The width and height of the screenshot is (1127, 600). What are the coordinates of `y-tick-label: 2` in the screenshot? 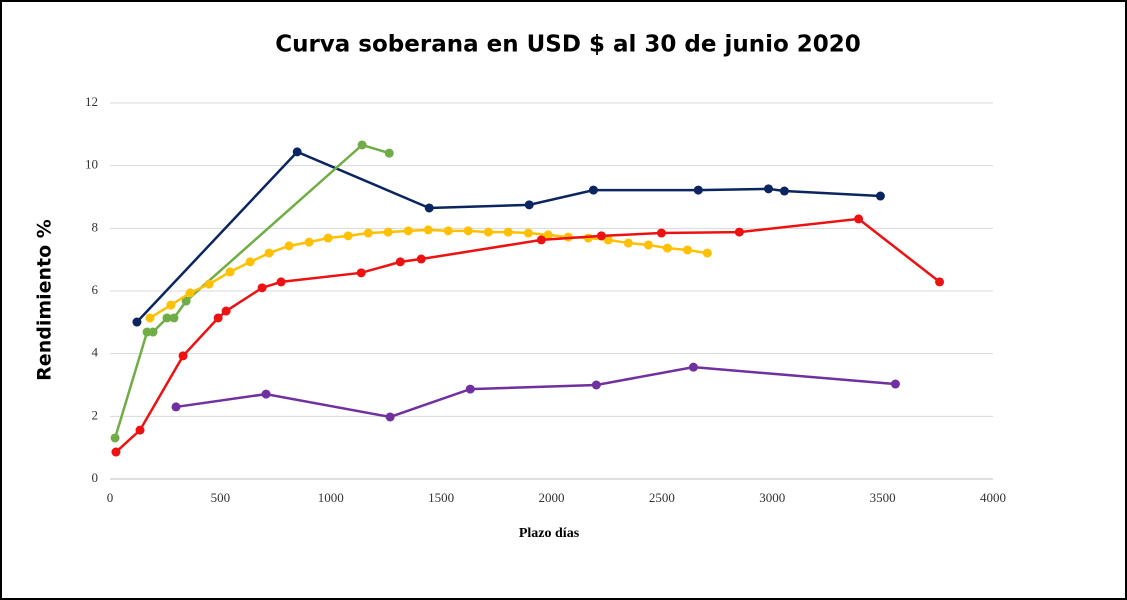 It's located at (95, 414).